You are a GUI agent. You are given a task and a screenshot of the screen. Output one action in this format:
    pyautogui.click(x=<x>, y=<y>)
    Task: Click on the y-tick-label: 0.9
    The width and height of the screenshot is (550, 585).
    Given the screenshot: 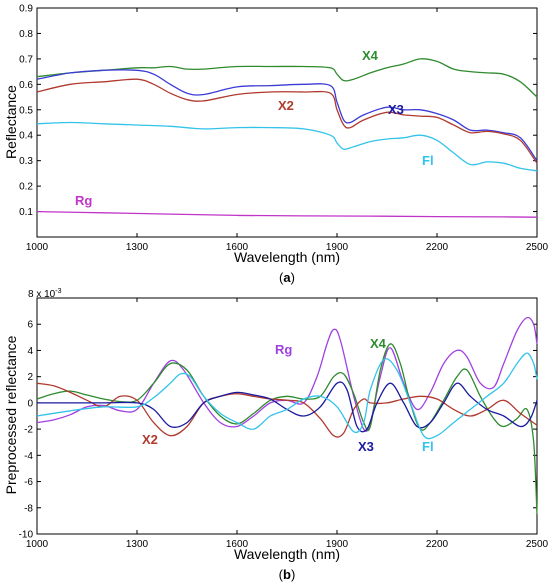 What is the action you would take?
    pyautogui.click(x=26, y=9)
    